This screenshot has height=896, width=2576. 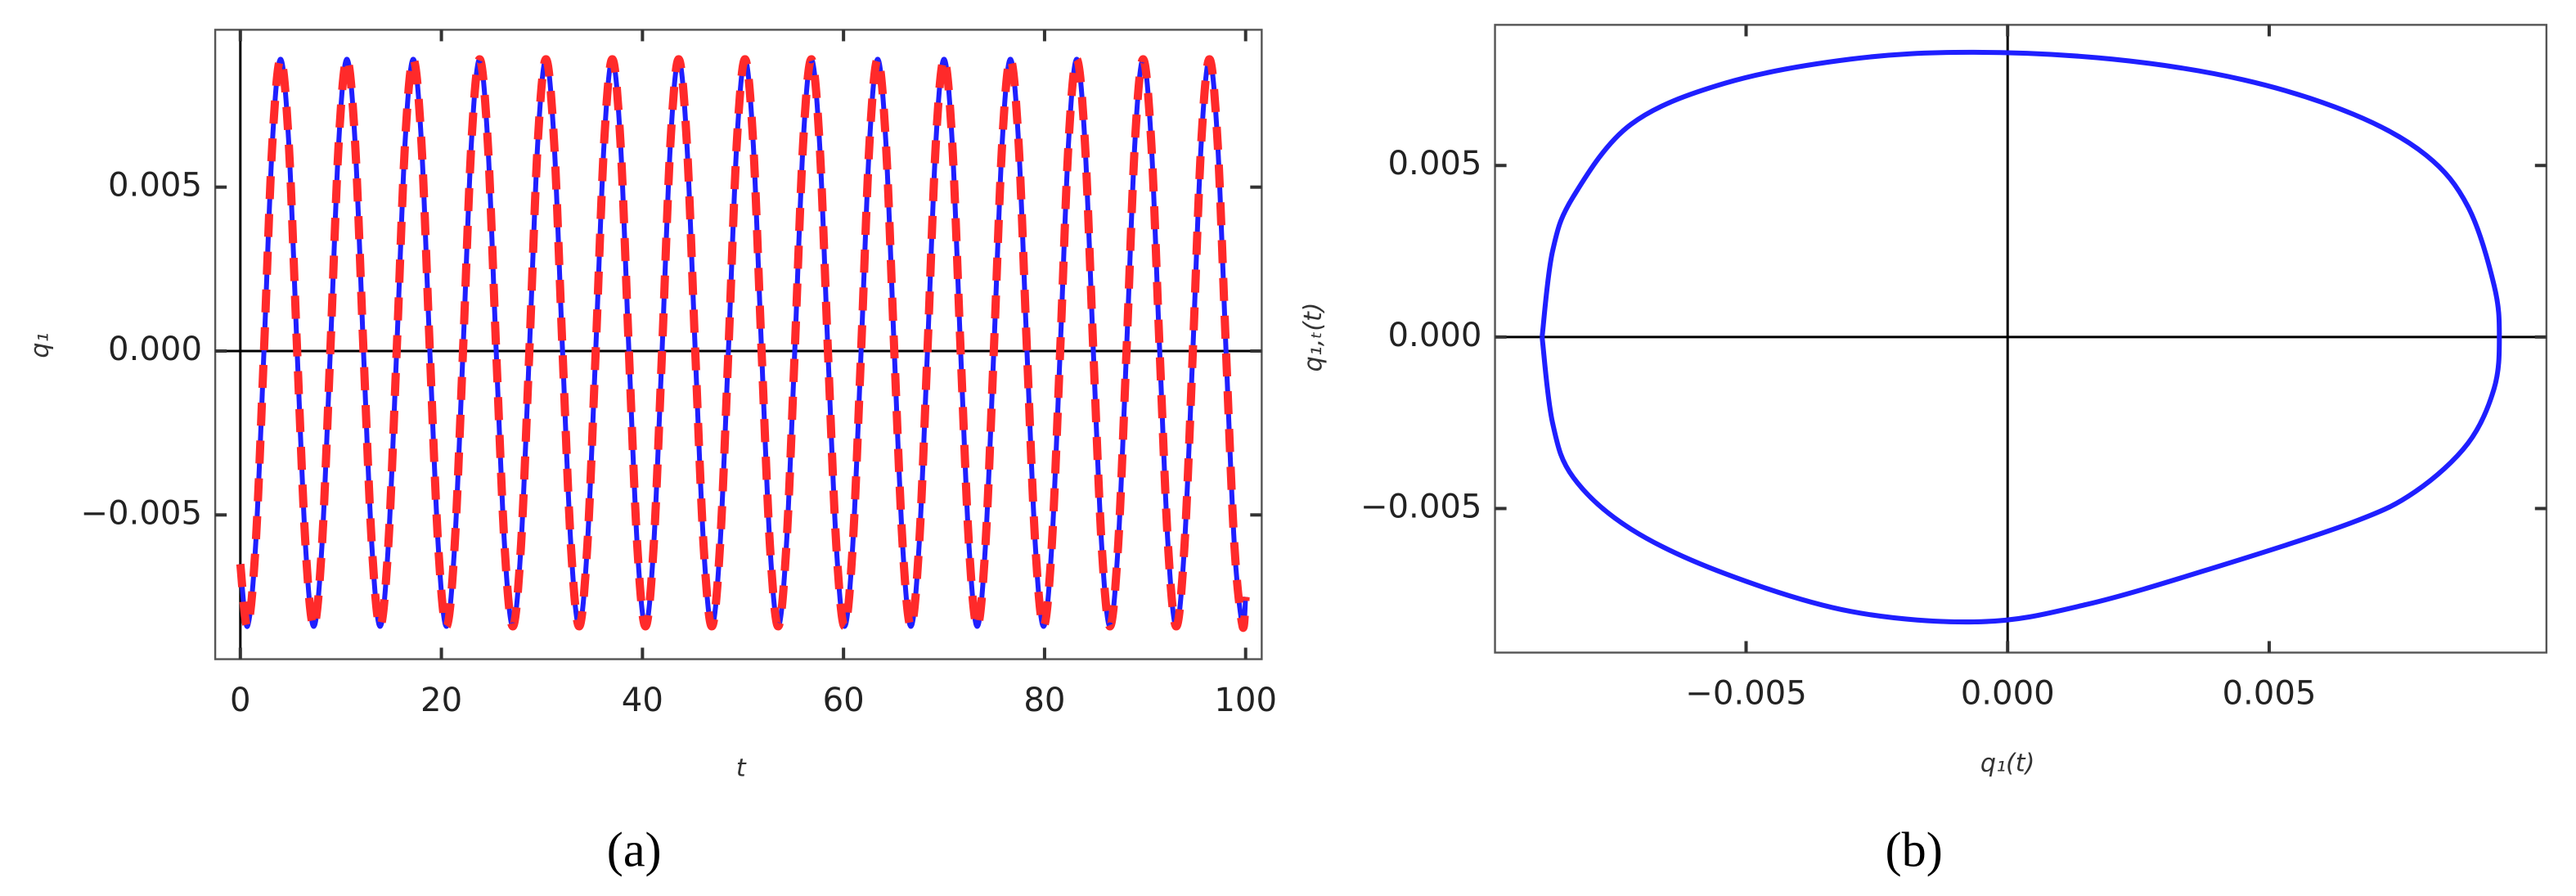 I want to click on x-tick-label: 20, so click(x=441, y=700).